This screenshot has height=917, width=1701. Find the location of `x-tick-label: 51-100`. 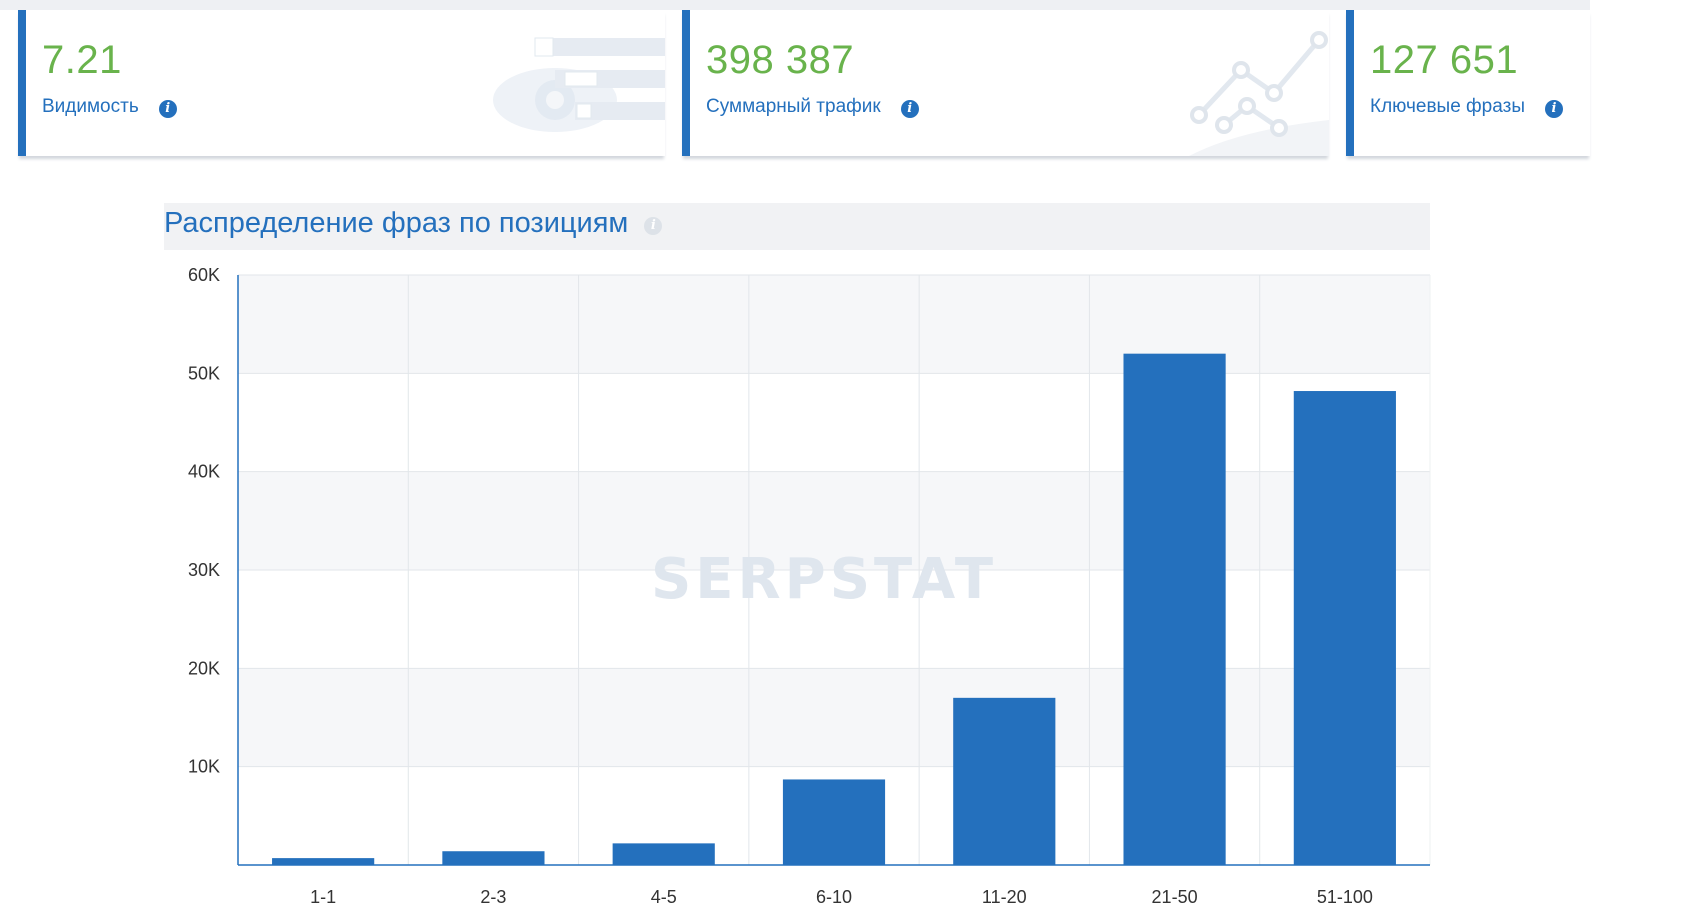

x-tick-label: 51-100 is located at coordinates (1345, 897).